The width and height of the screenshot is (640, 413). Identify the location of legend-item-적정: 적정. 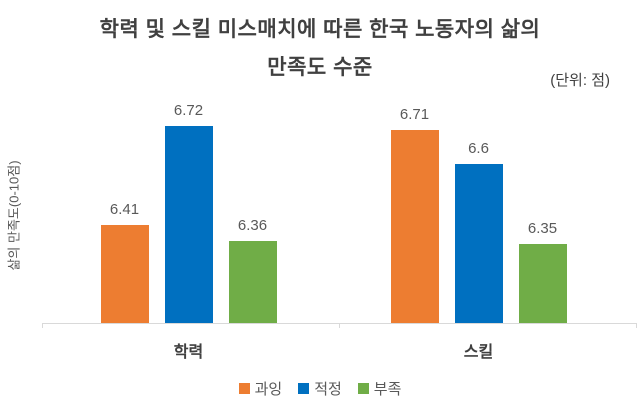
(320, 388).